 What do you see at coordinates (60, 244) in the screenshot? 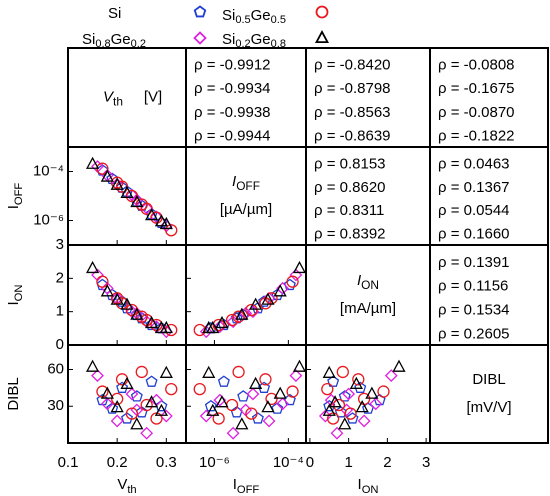
I see `y-tick-label: 3` at bounding box center [60, 244].